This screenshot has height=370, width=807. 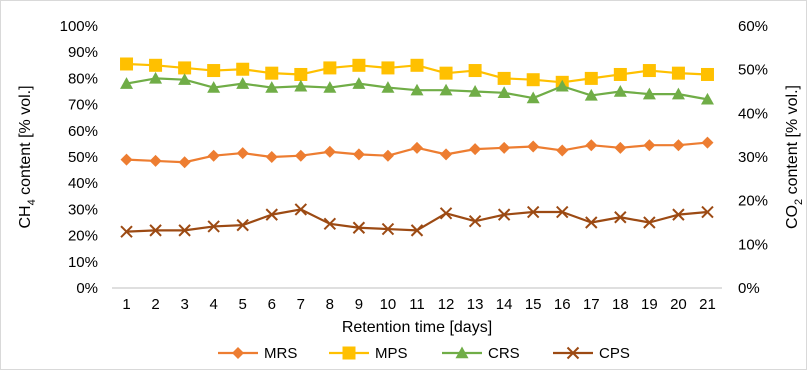 I want to click on x-tick-label: 2, so click(x=155, y=304).